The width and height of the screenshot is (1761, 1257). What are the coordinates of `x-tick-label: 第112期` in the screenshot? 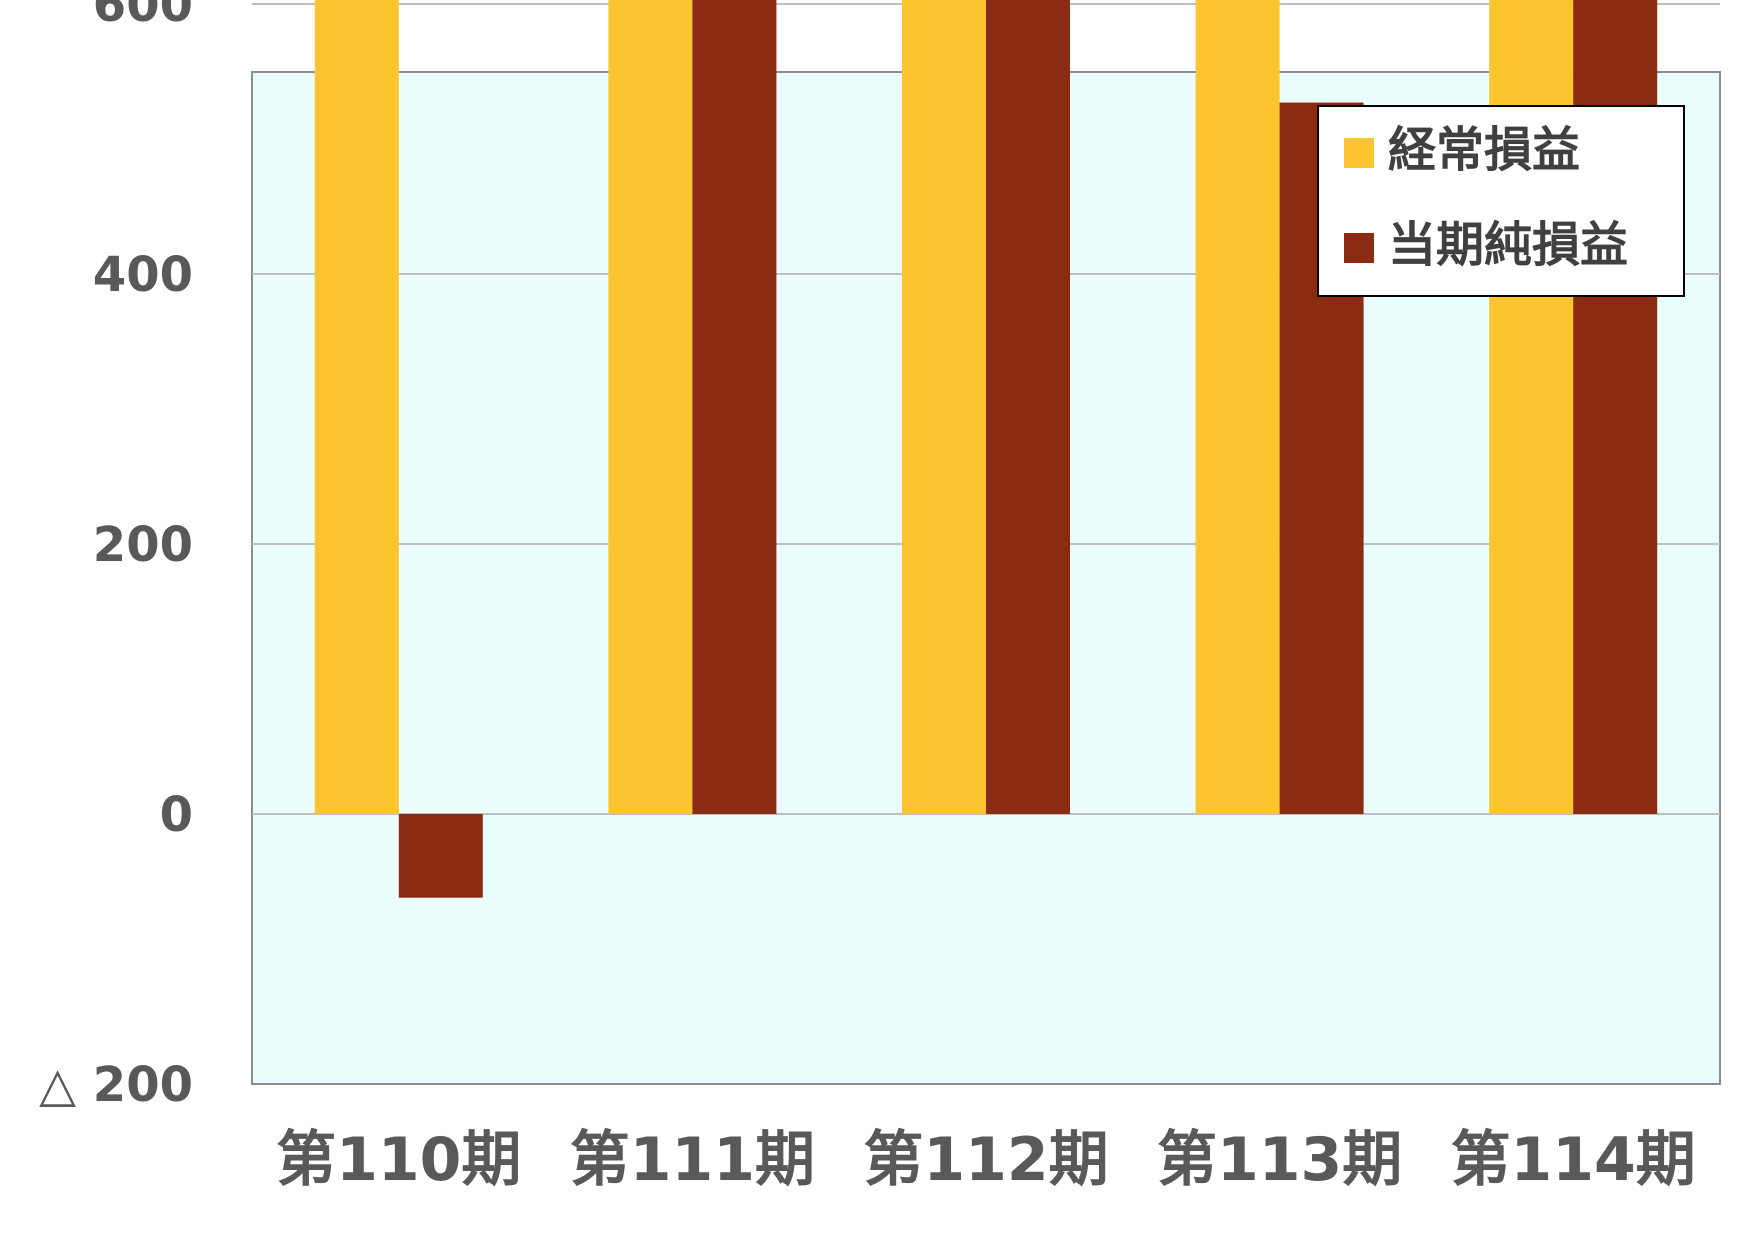 It's located at (985, 1160).